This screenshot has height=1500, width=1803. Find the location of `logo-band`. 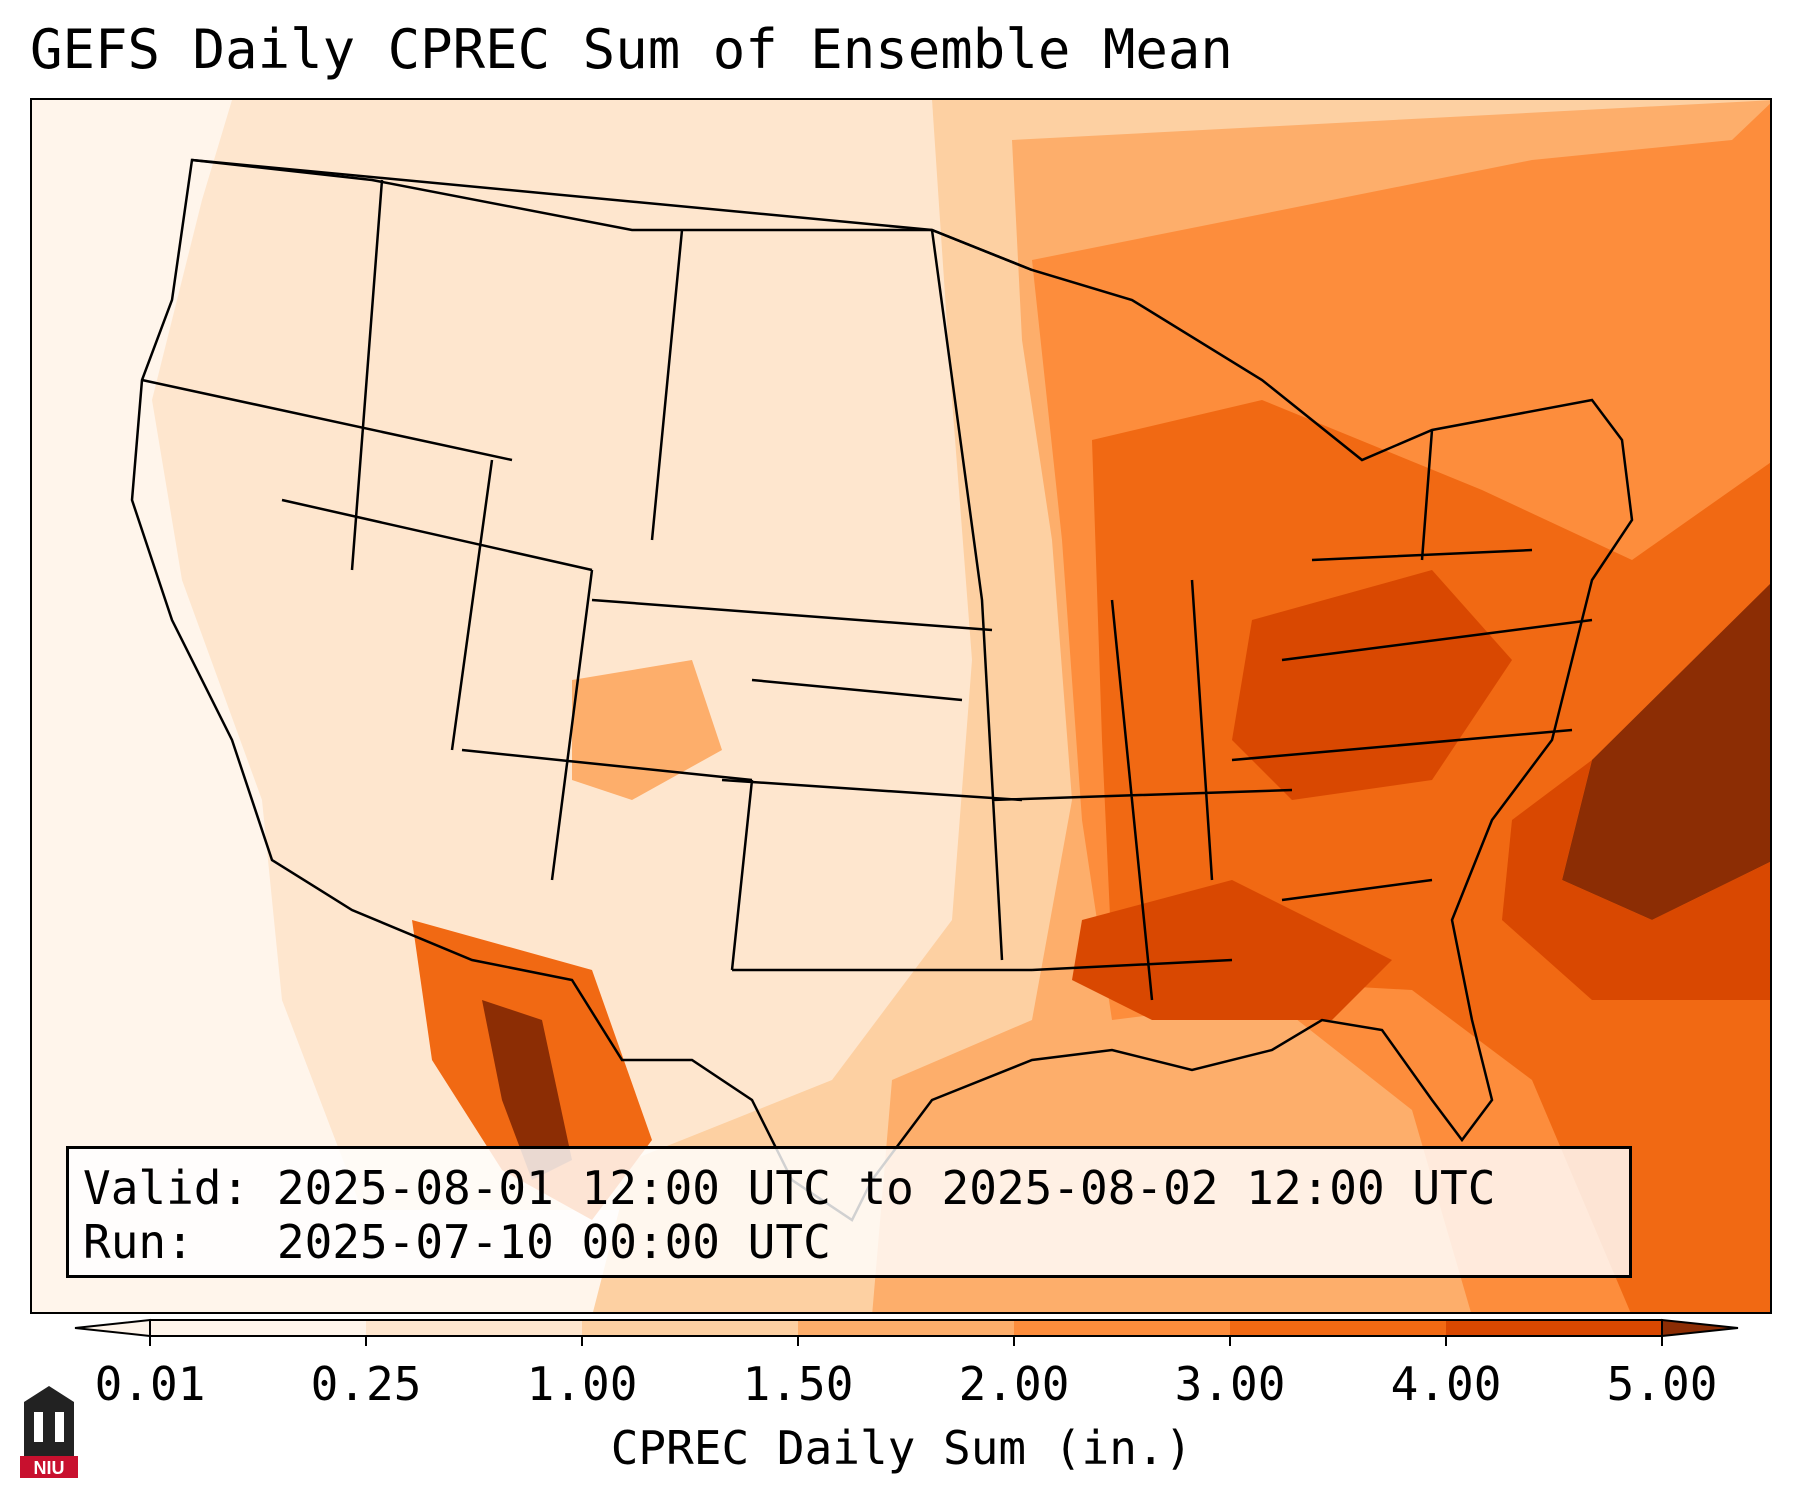

logo-band is located at coordinates (49, 1467).